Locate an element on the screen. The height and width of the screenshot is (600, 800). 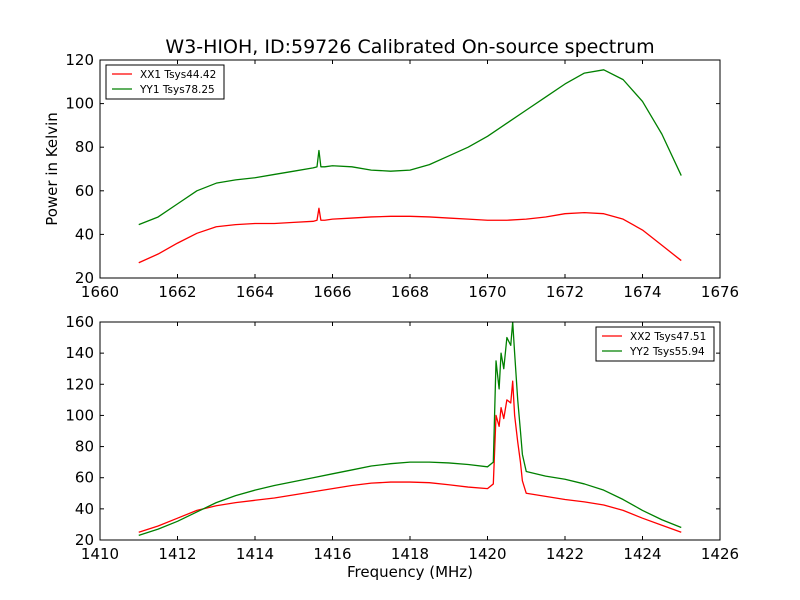
y-tick-label: 160 is located at coordinates (79, 322).